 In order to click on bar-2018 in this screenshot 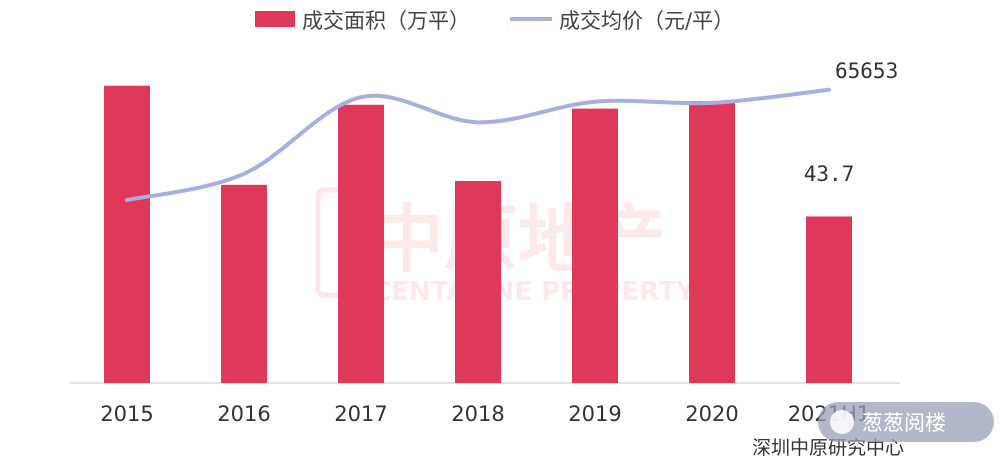, I will do `click(478, 282)`.